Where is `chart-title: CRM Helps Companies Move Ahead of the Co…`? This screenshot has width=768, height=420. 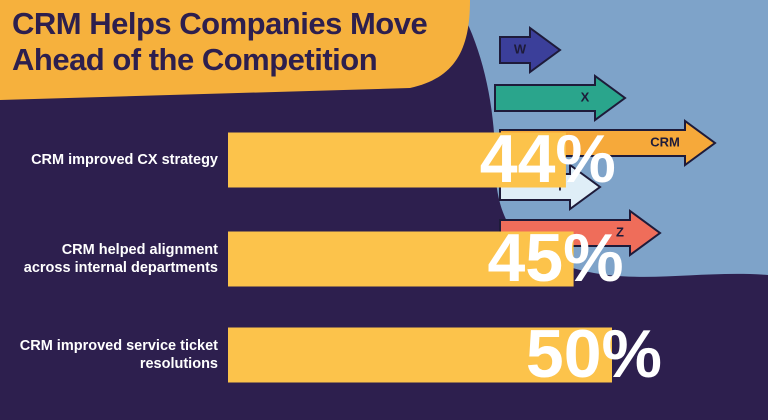
chart-title: CRM Helps Companies Move Ahead of the Co… is located at coordinates (220, 41).